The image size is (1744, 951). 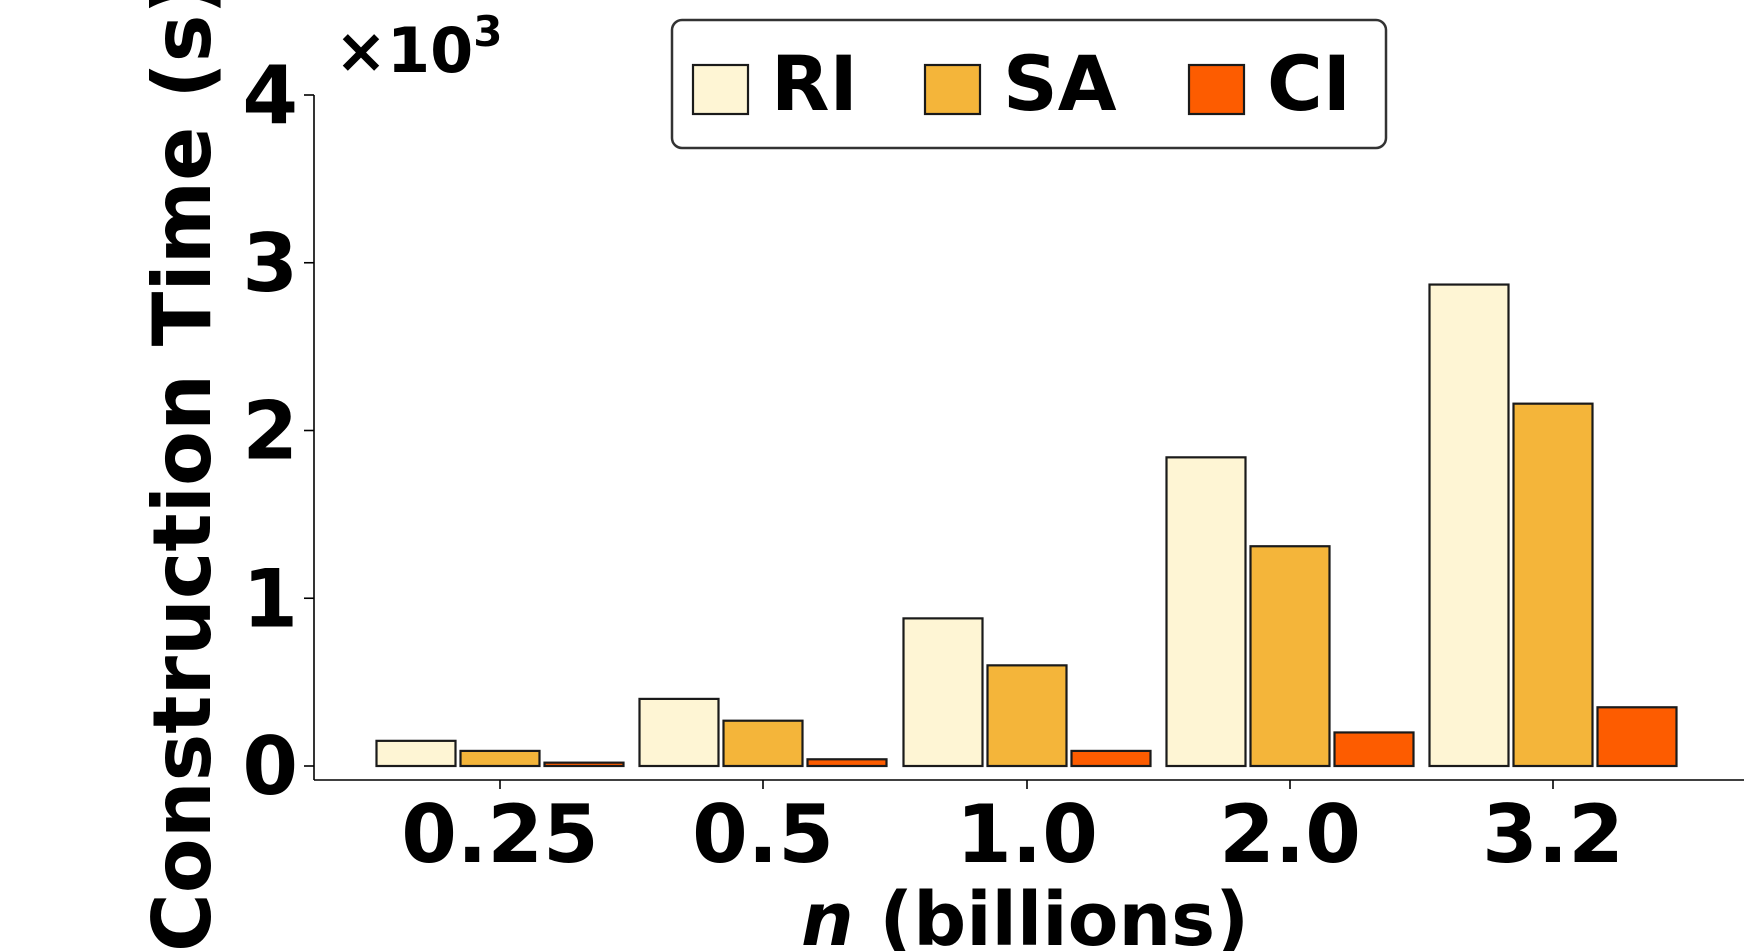 What do you see at coordinates (270, 95) in the screenshot?
I see `y-tick-label: 4` at bounding box center [270, 95].